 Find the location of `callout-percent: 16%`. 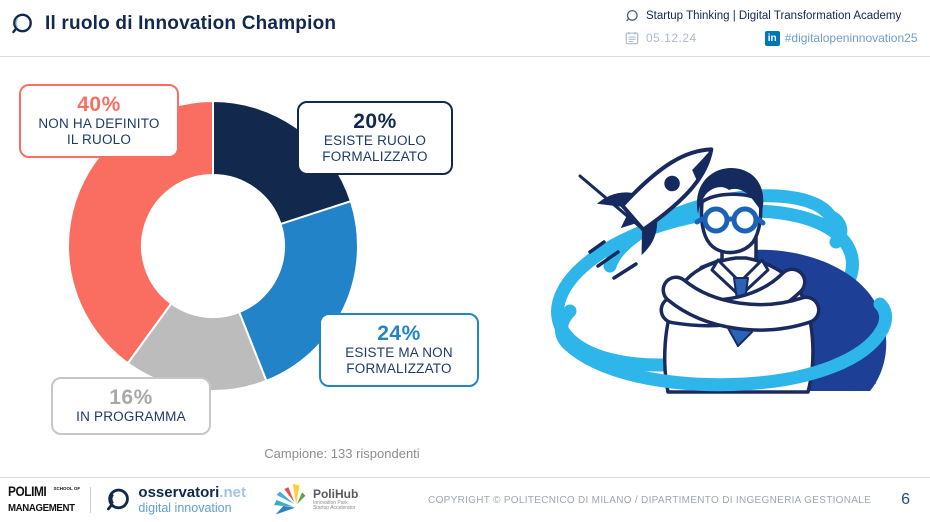

callout-percent: 16% is located at coordinates (131, 397).